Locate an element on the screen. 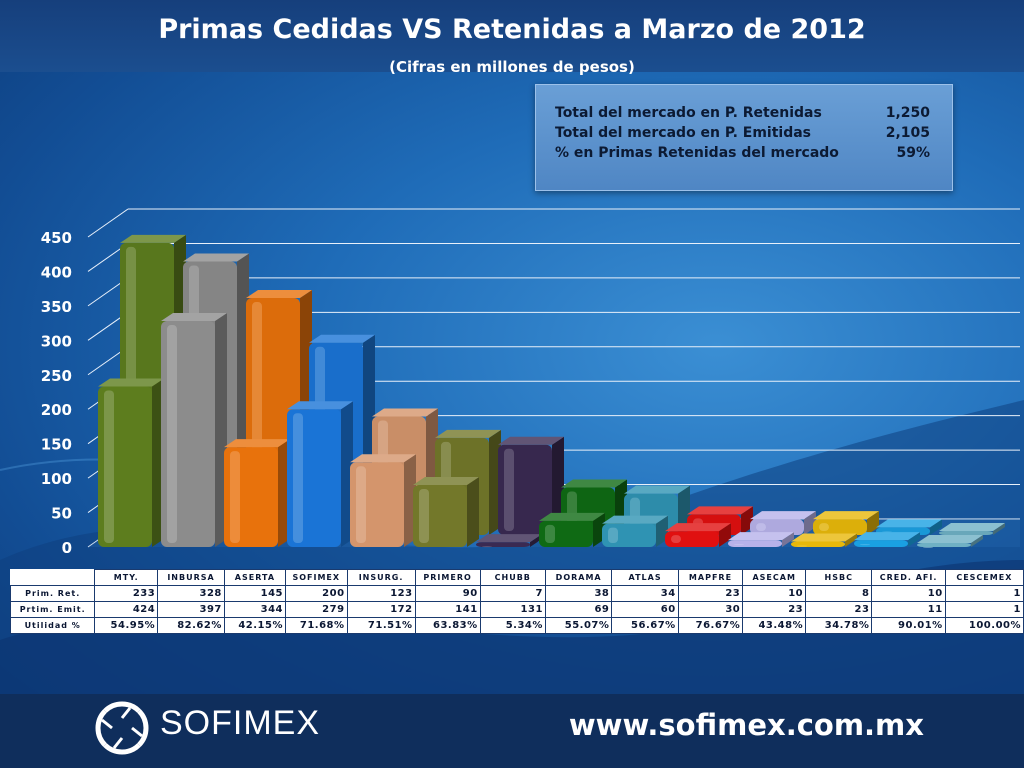  summary-row: Total del mercado en P. Retenidas 1,250 is located at coordinates (742, 116).